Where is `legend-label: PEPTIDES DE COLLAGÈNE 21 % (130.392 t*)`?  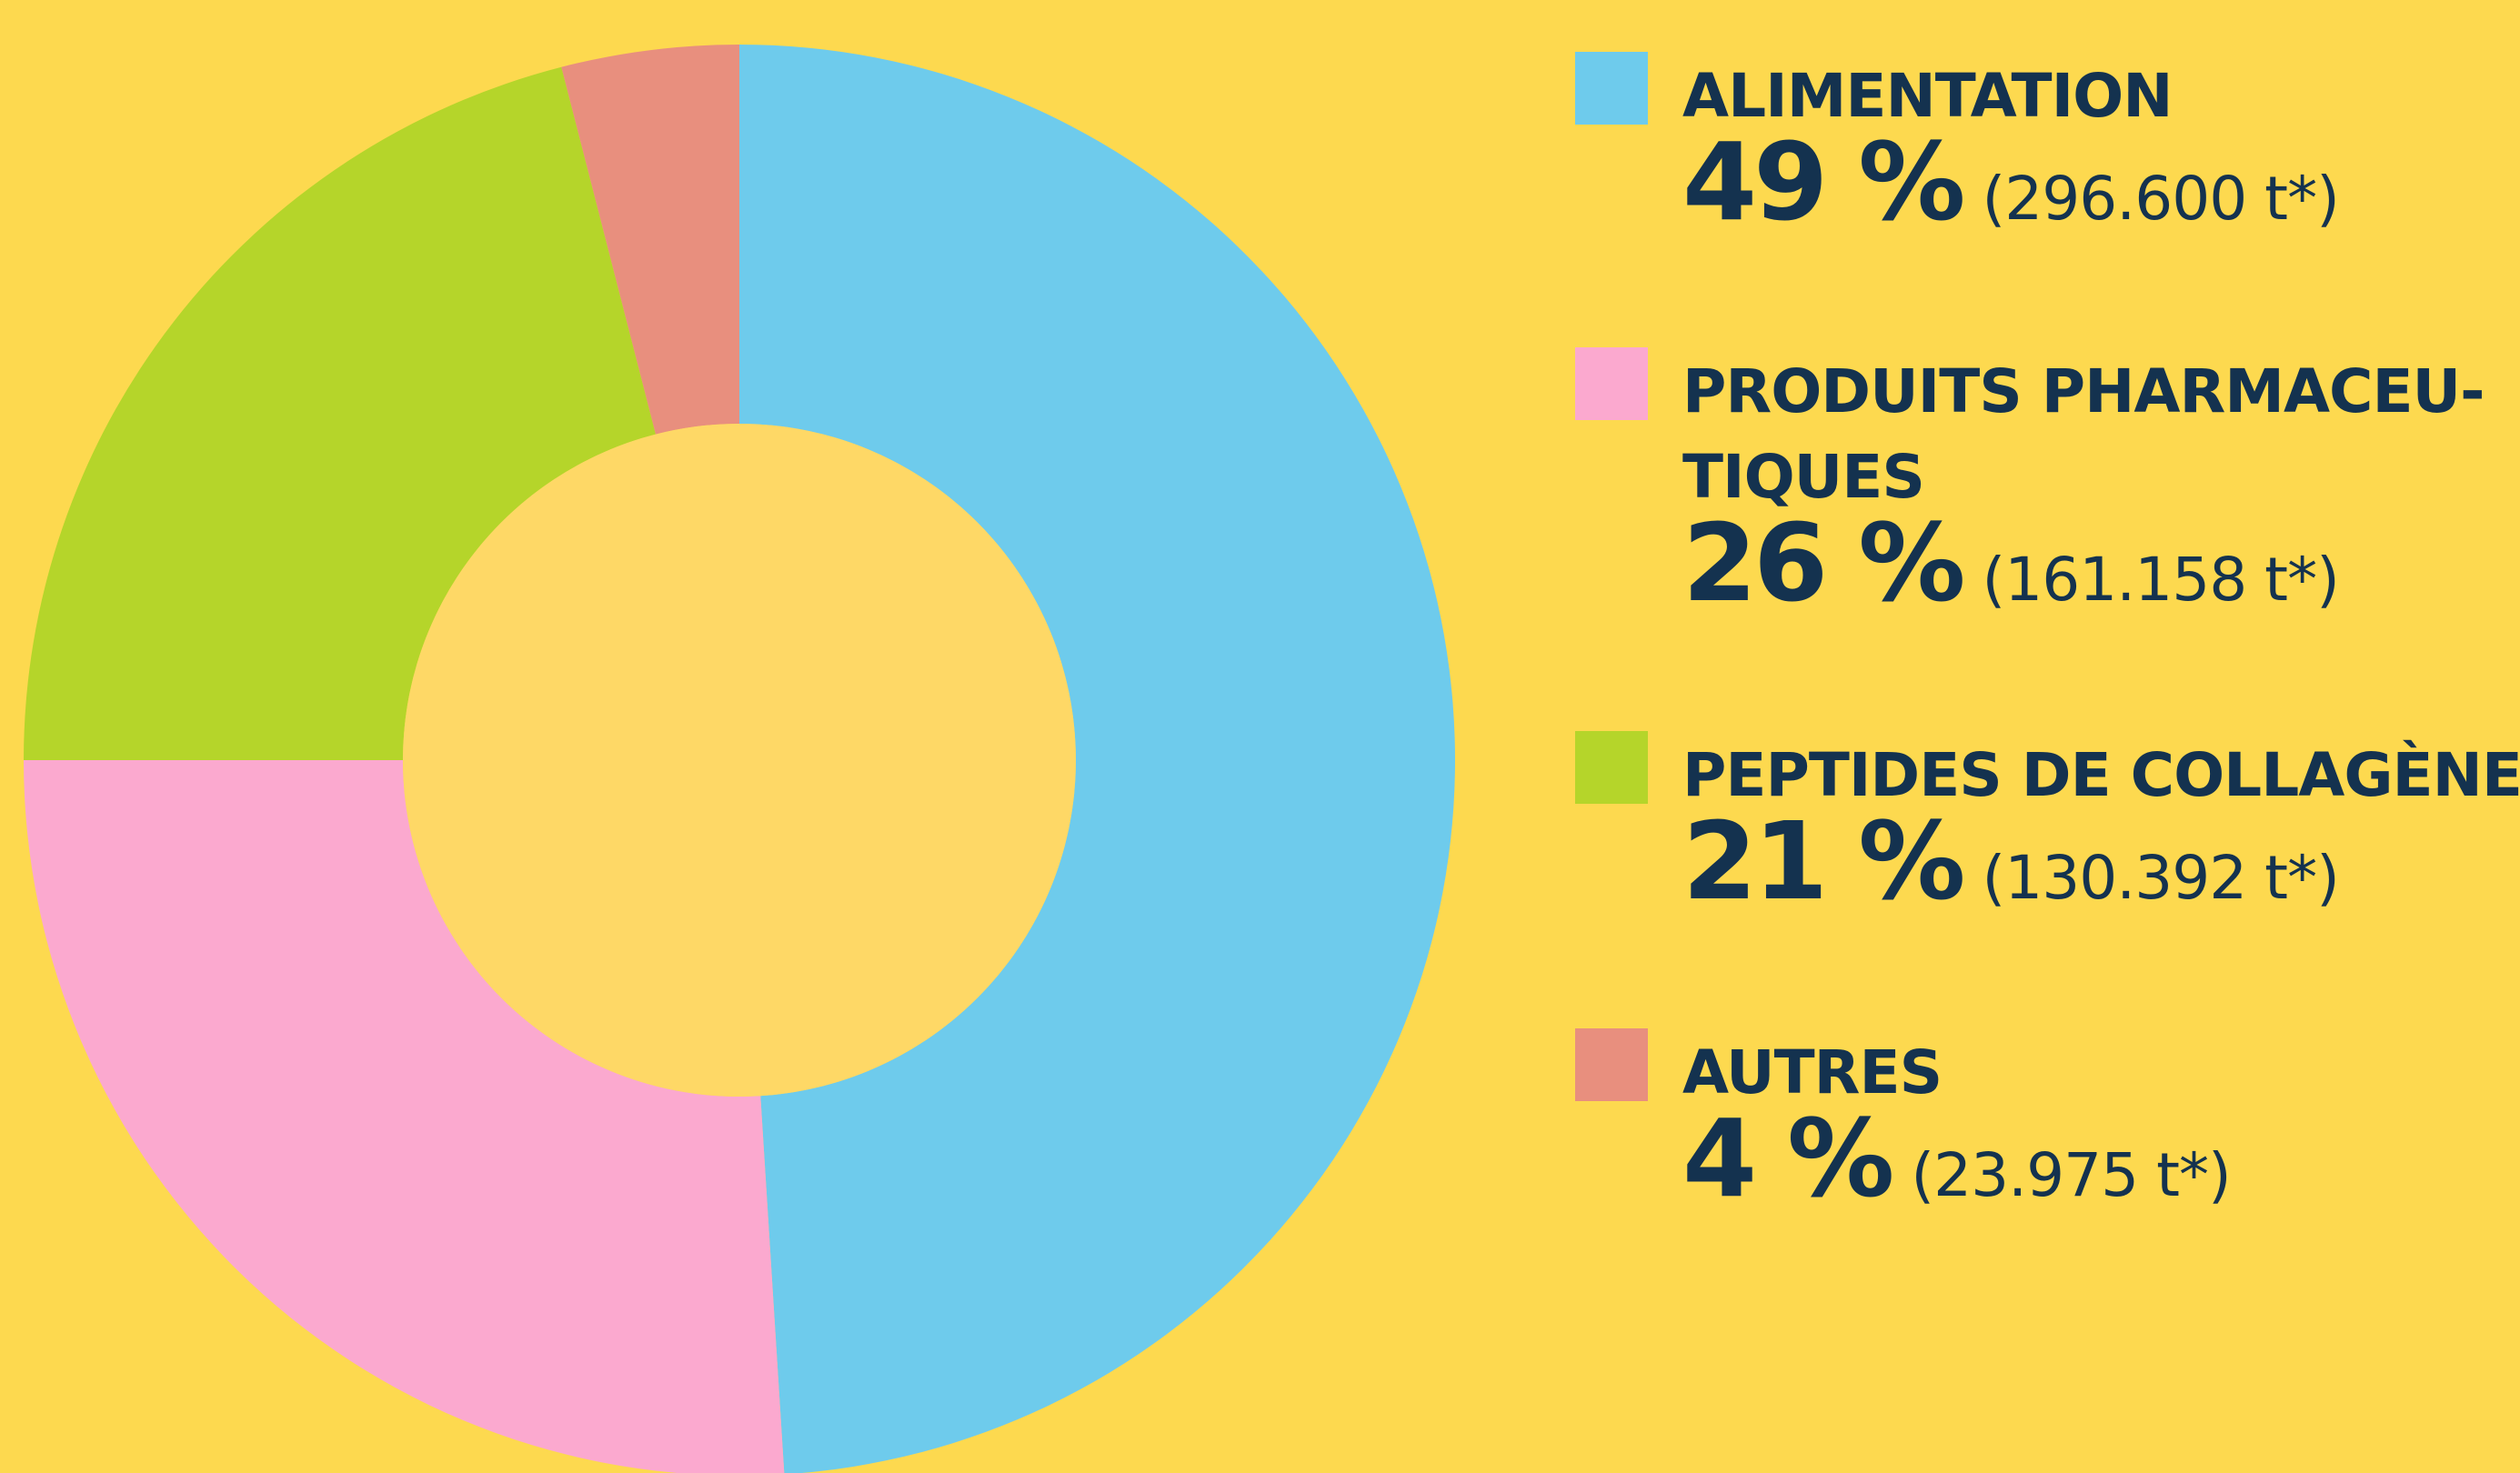
legend-label: PEPTIDES DE COLLAGÈNE 21 % (130.392 t*) is located at coordinates (2101, 827).